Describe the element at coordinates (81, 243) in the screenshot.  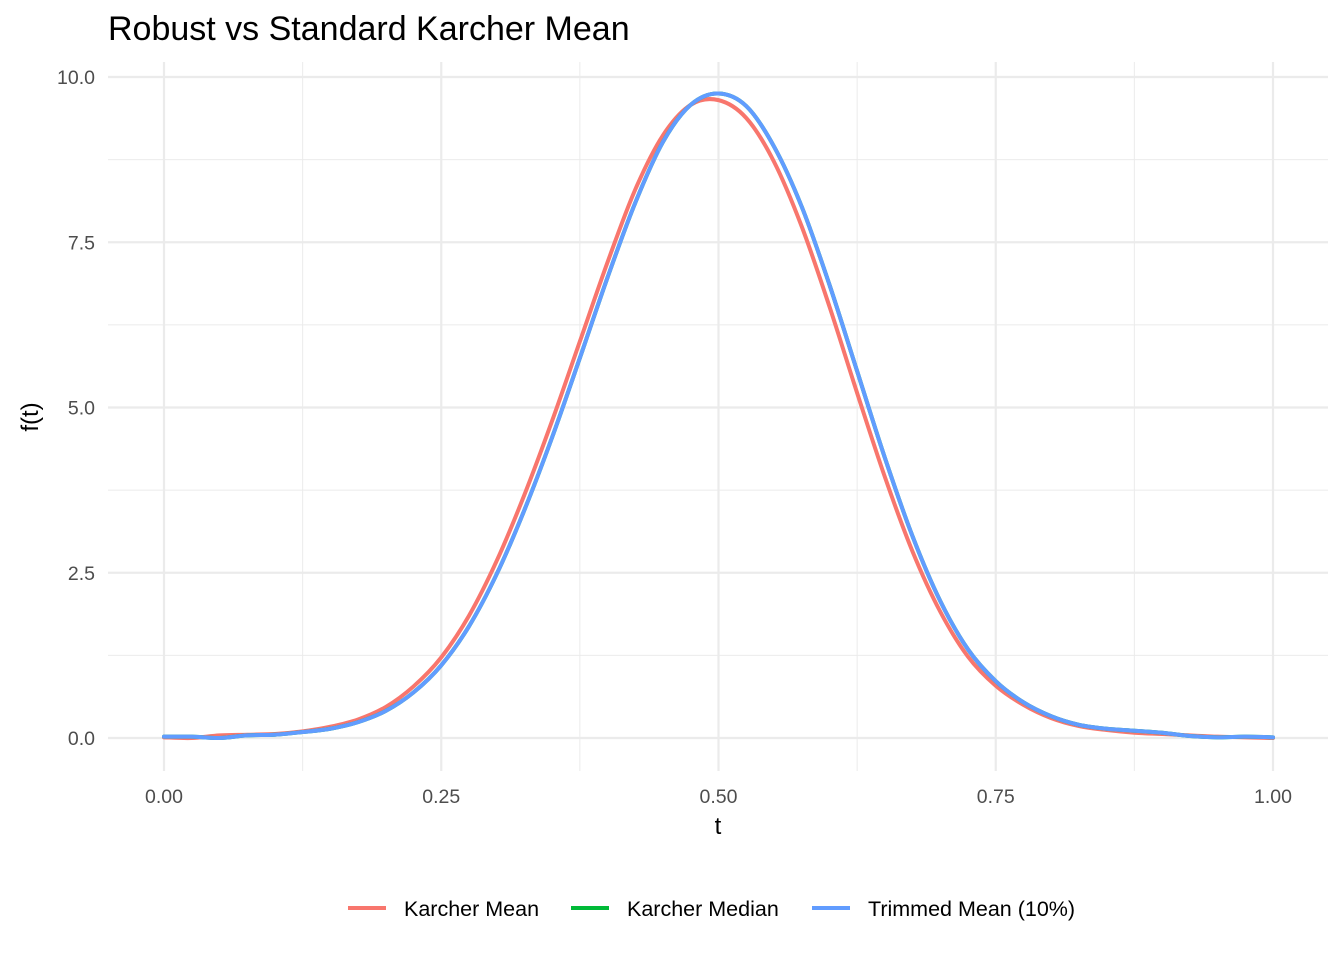
I see `y-tick-label: 7.5` at that location.